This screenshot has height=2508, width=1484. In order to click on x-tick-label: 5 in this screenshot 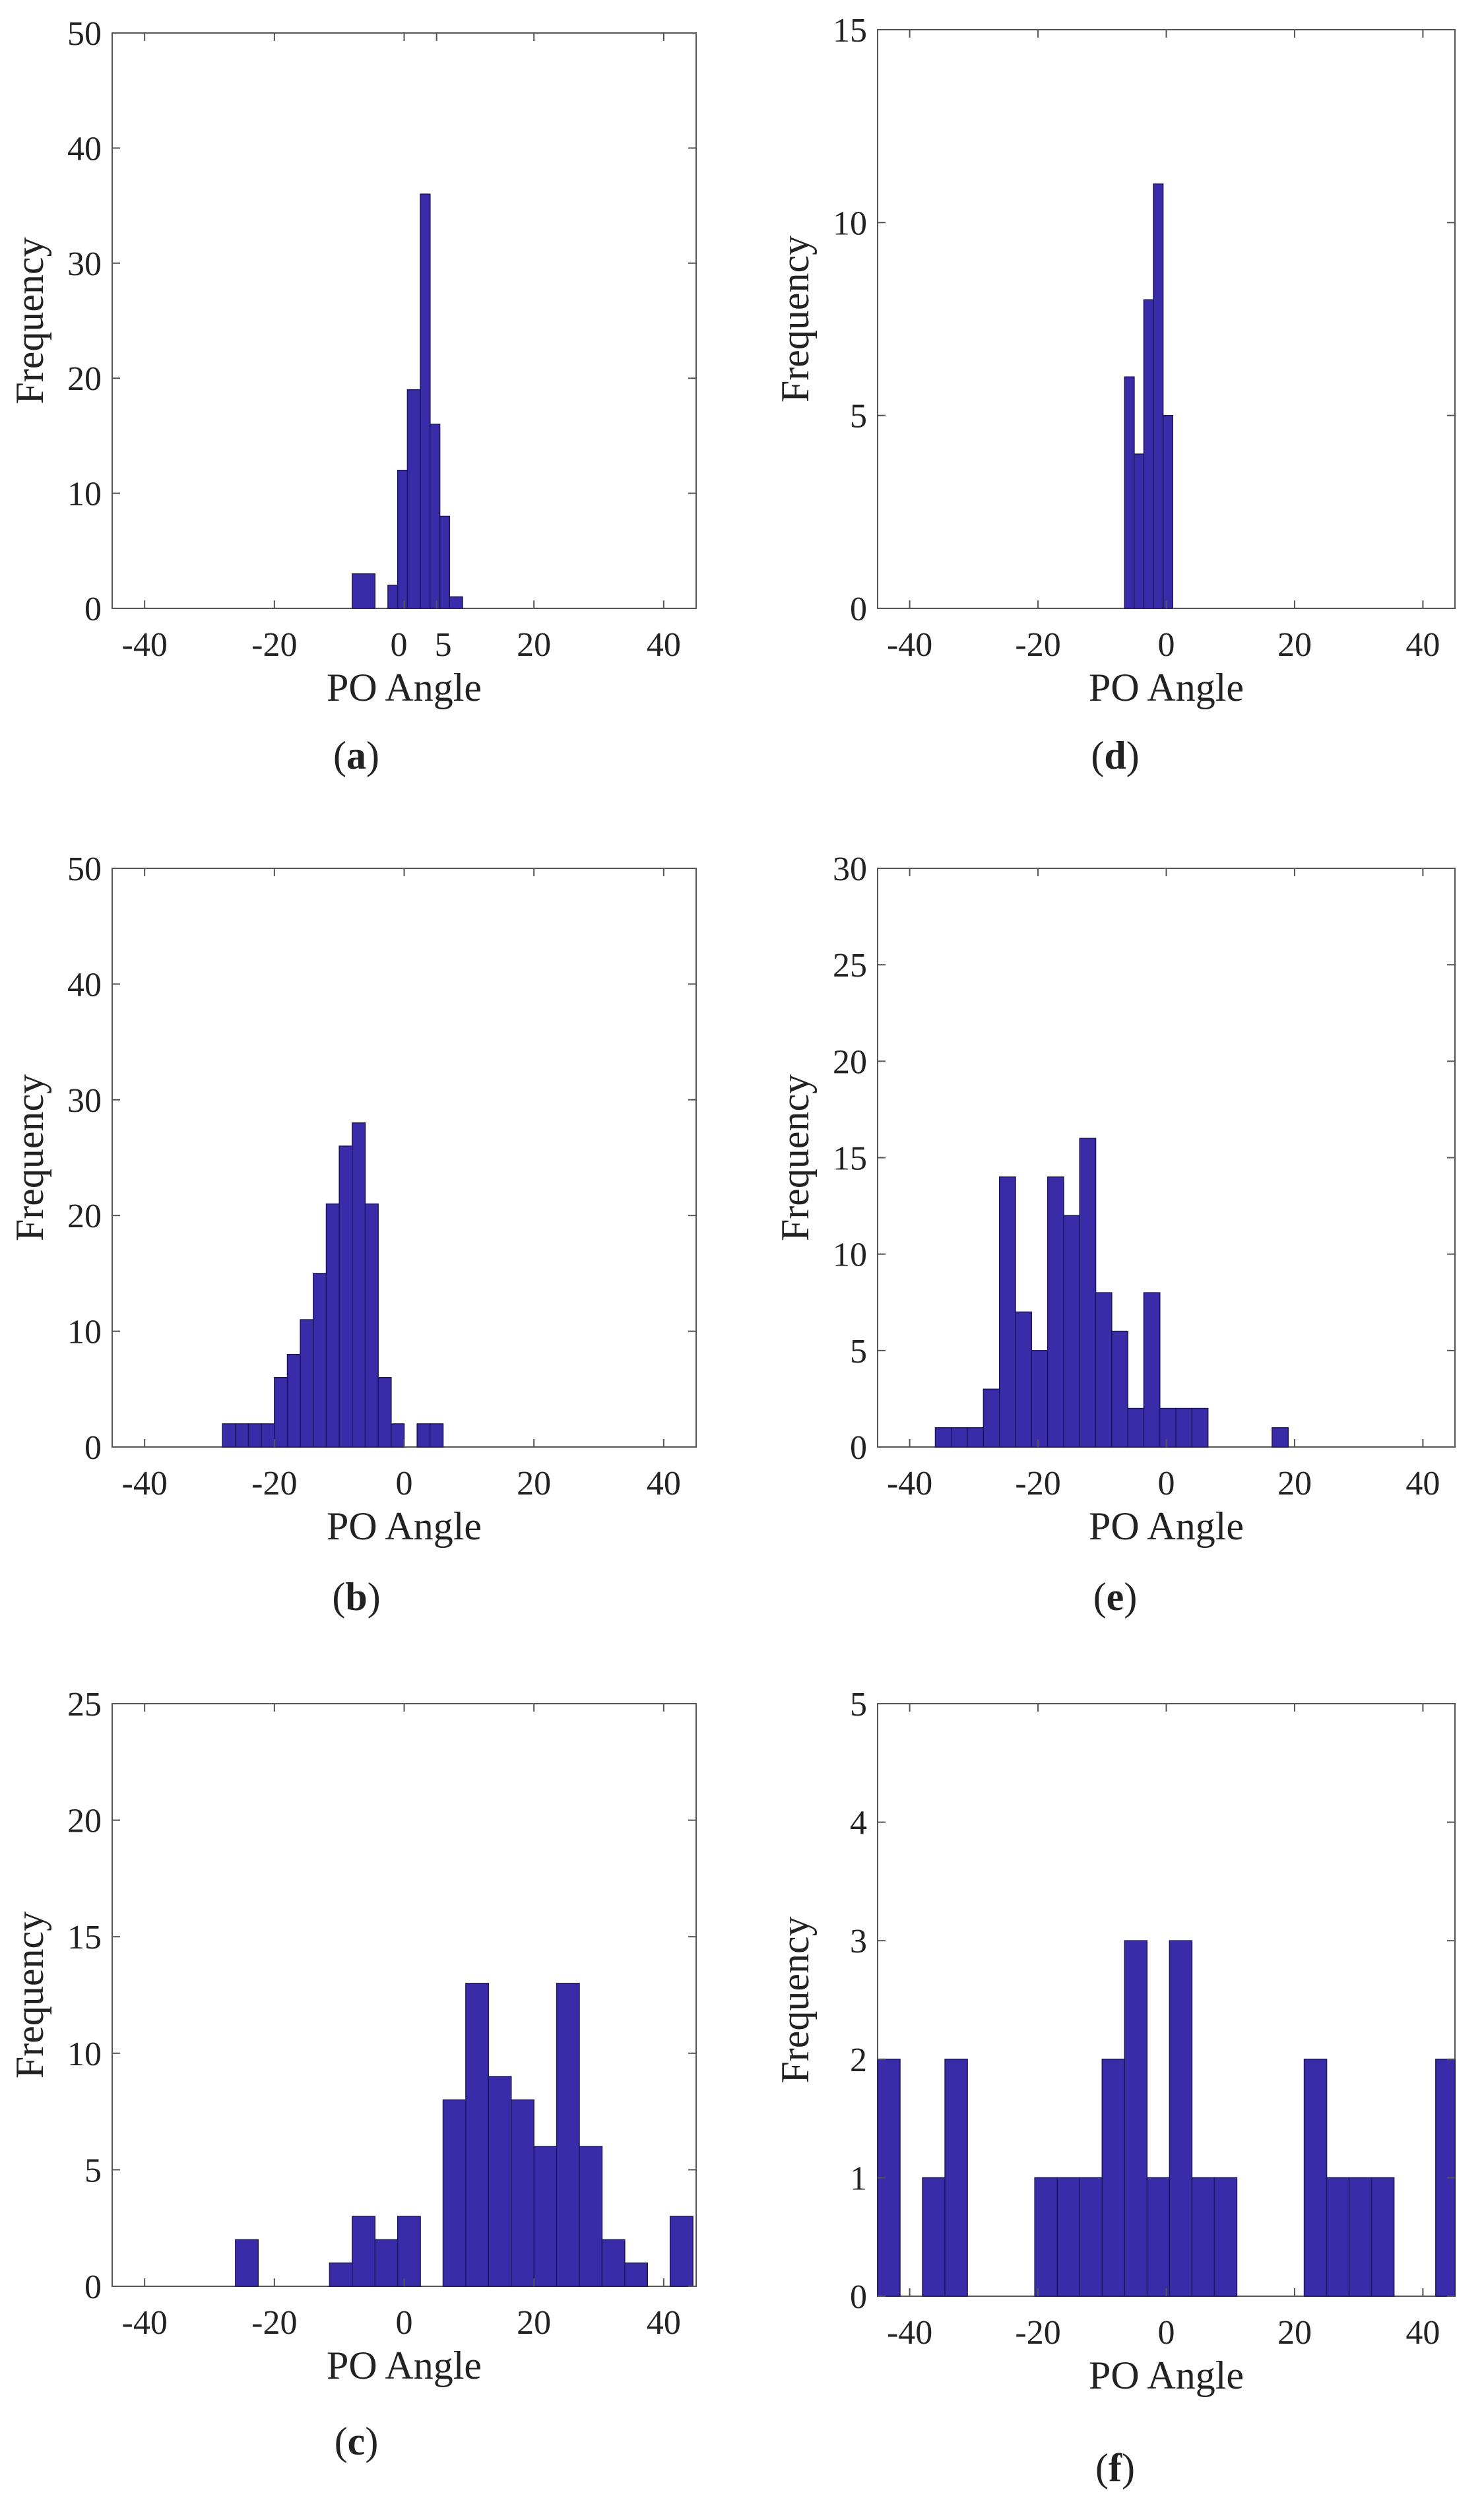, I will do `click(443, 645)`.